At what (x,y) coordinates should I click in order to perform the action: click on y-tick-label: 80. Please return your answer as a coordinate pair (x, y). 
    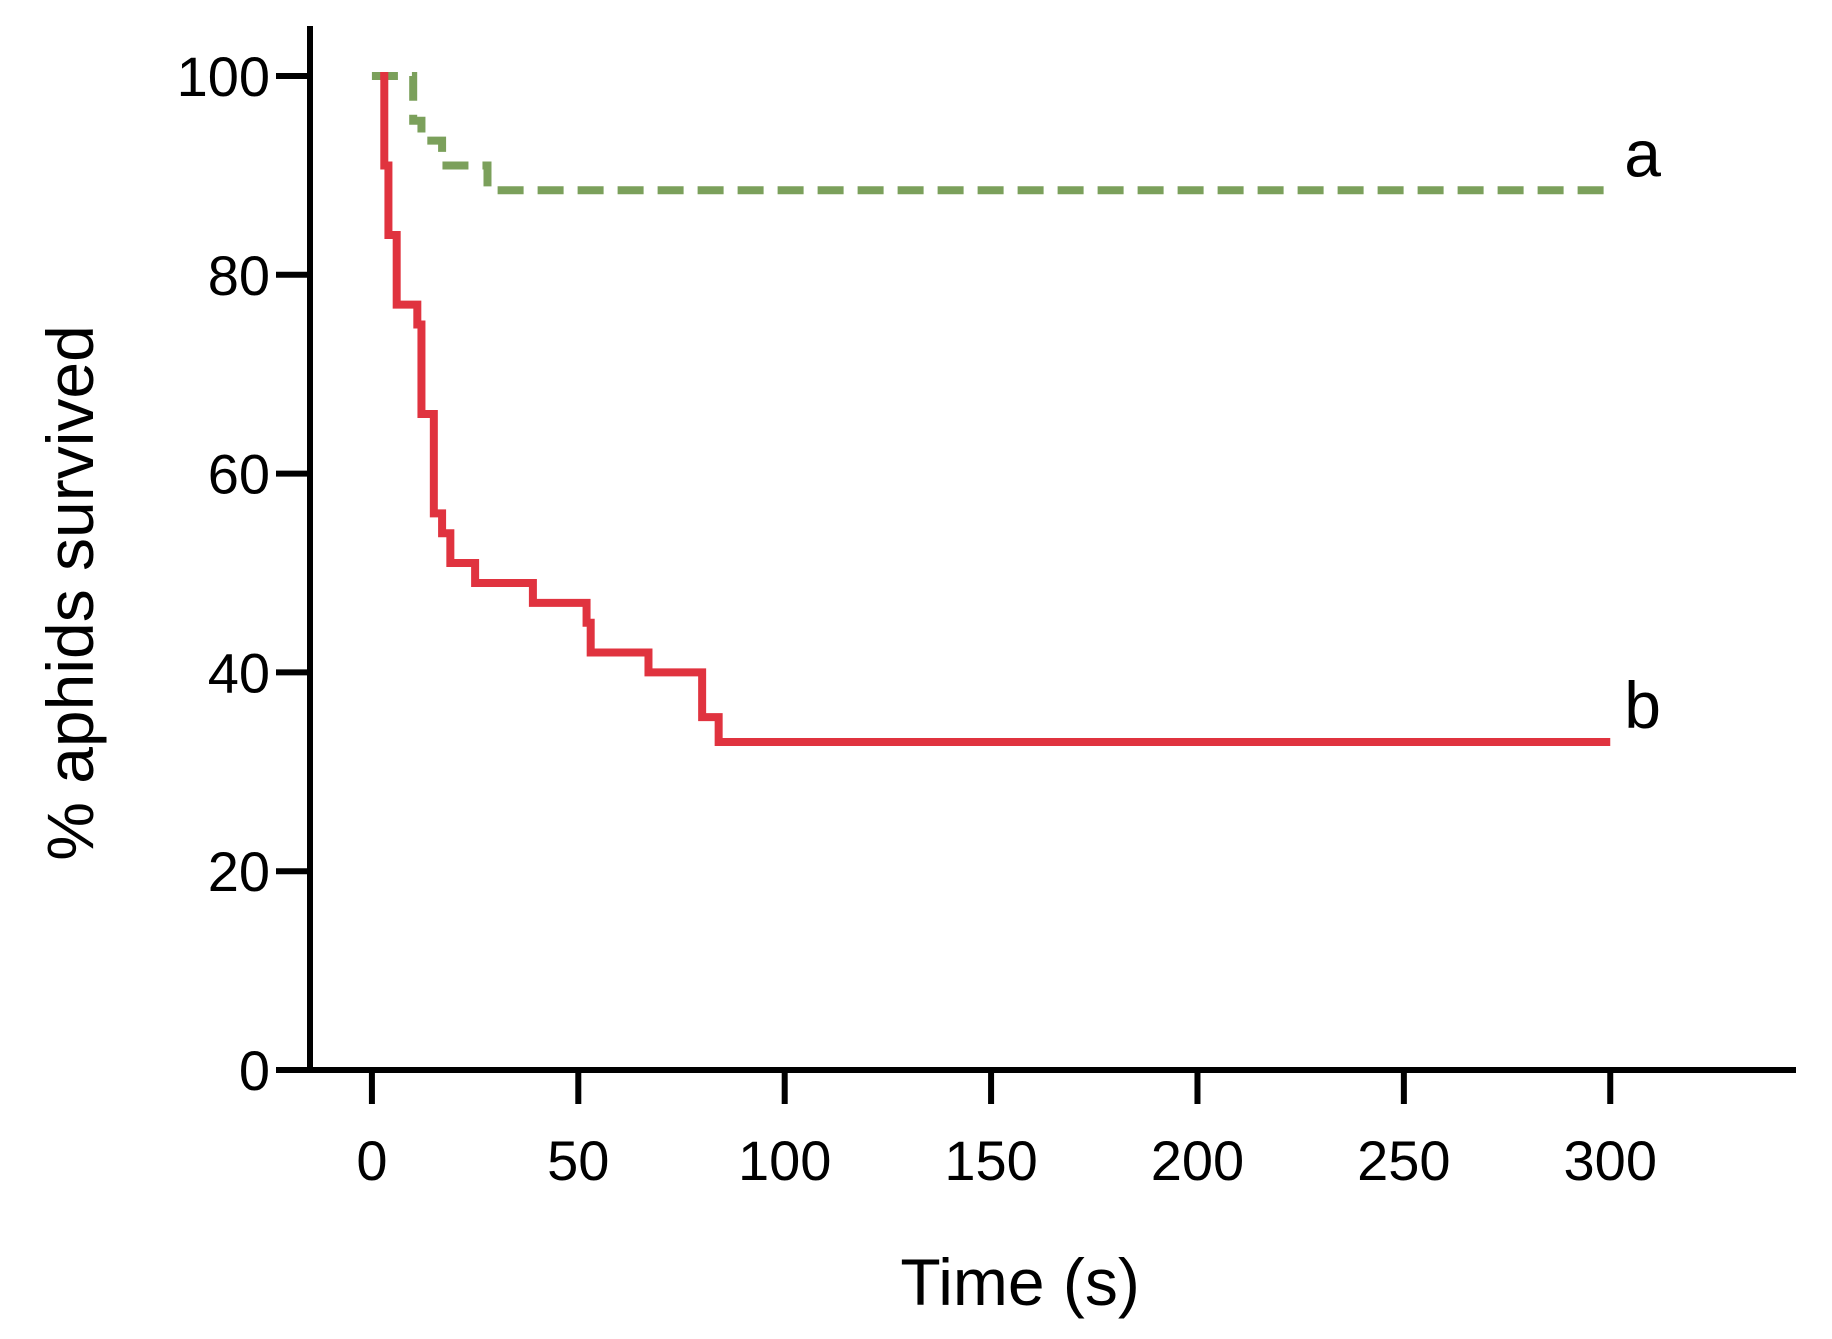
    Looking at the image, I should click on (239, 275).